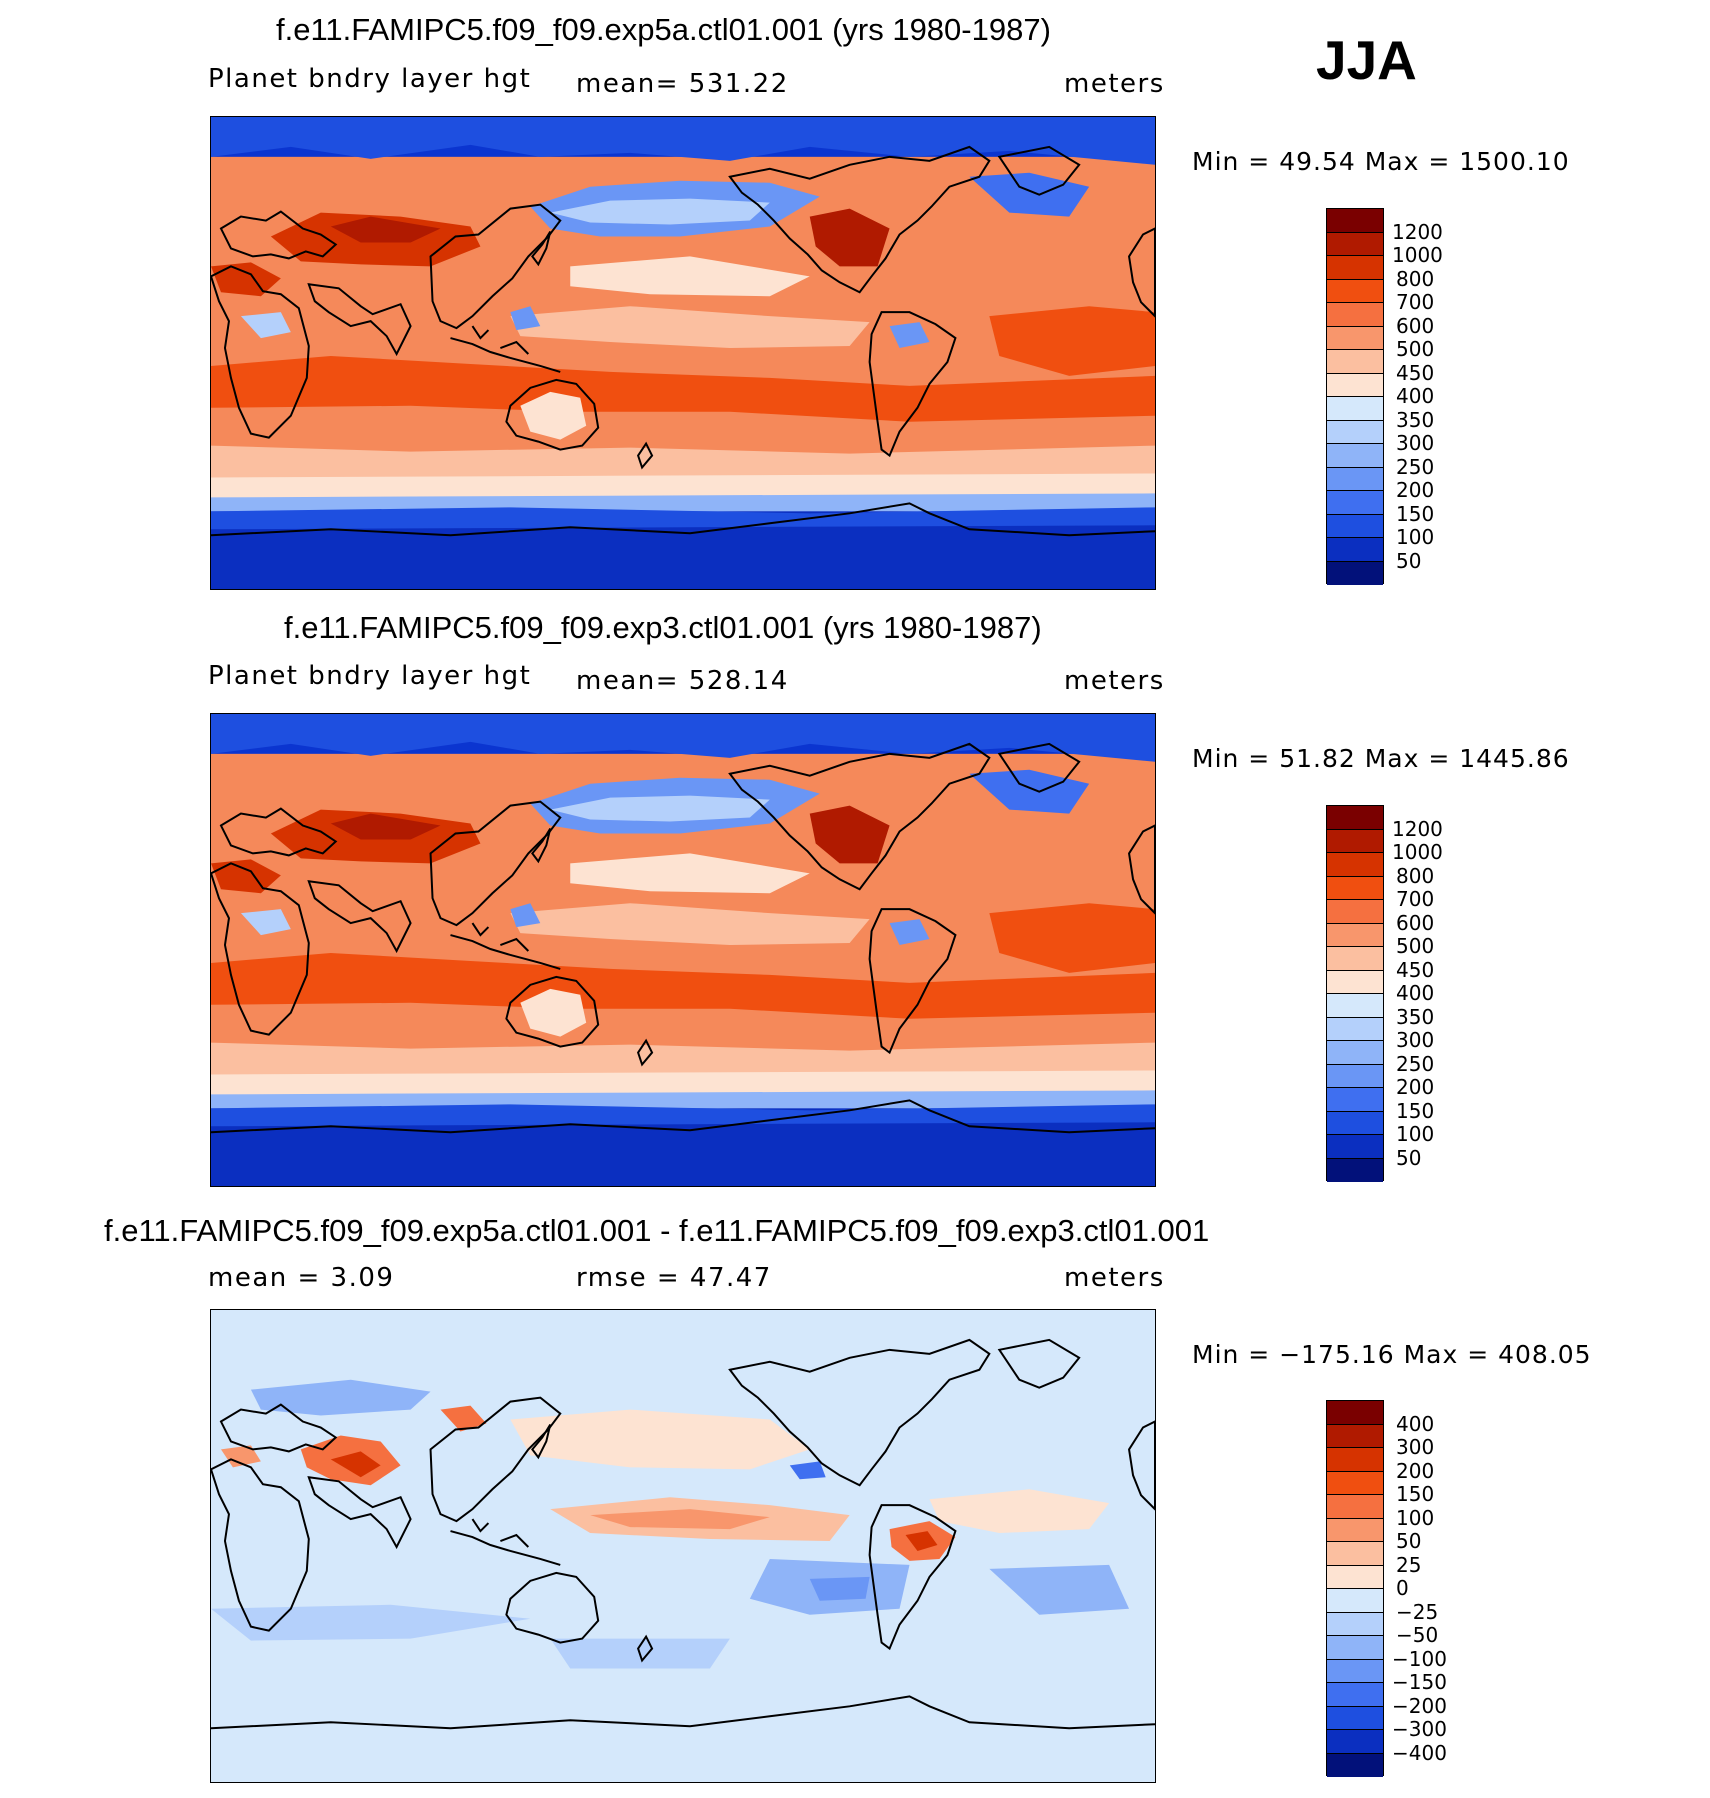  I want to click on panel1-variable-label: Planet bndry layer hgt, so click(370, 79).